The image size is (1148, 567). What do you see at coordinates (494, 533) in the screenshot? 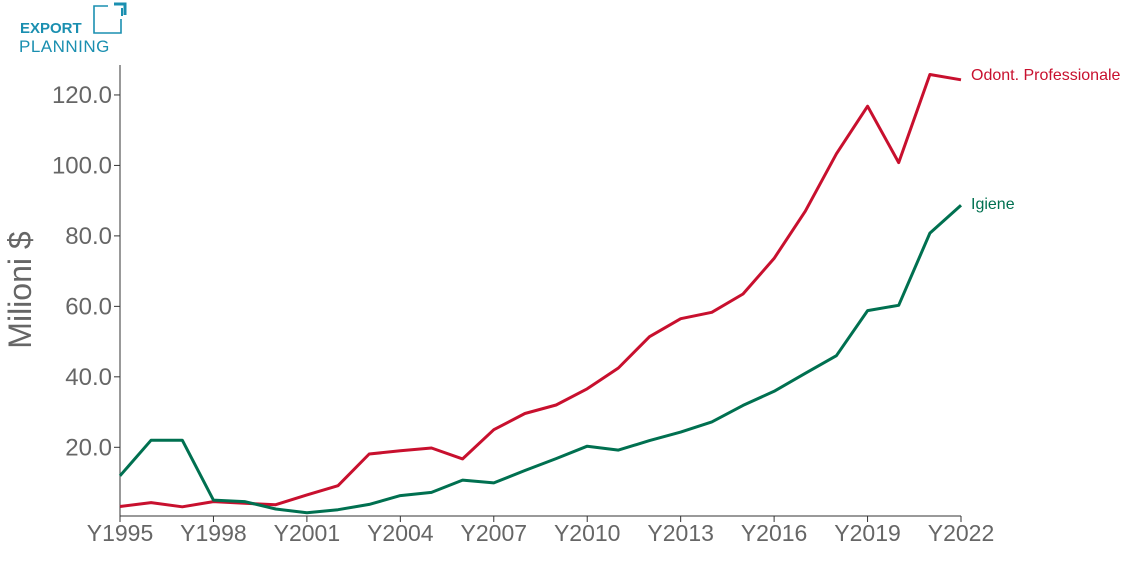
I see `x-tick-label: Y2007` at bounding box center [494, 533].